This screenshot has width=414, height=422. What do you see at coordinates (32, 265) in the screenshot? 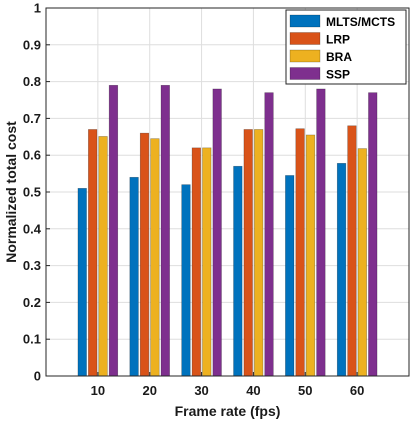
I see `y-tick-label: 0.3` at bounding box center [32, 265].